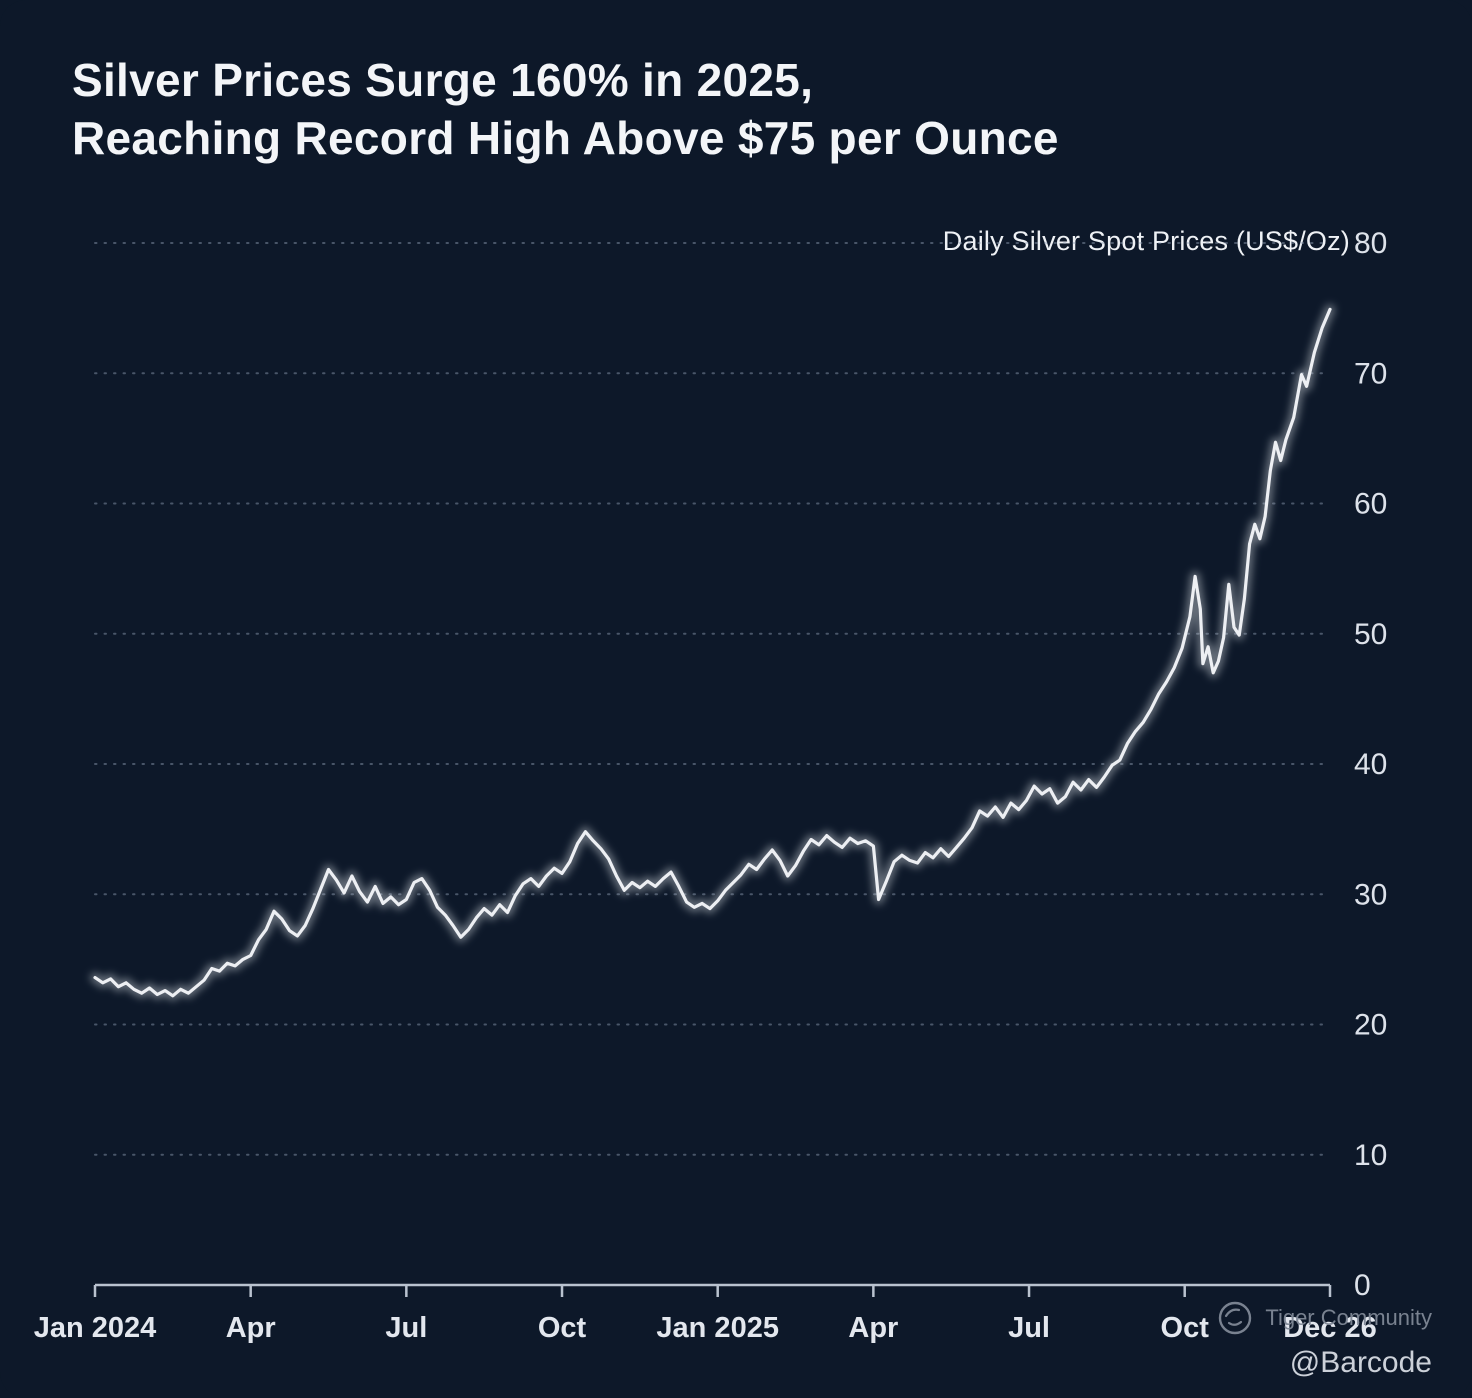 Image resolution: width=1472 pixels, height=1398 pixels. Describe the element at coordinates (717, 1328) in the screenshot. I see `x-tick-label: Jan 2025` at that location.